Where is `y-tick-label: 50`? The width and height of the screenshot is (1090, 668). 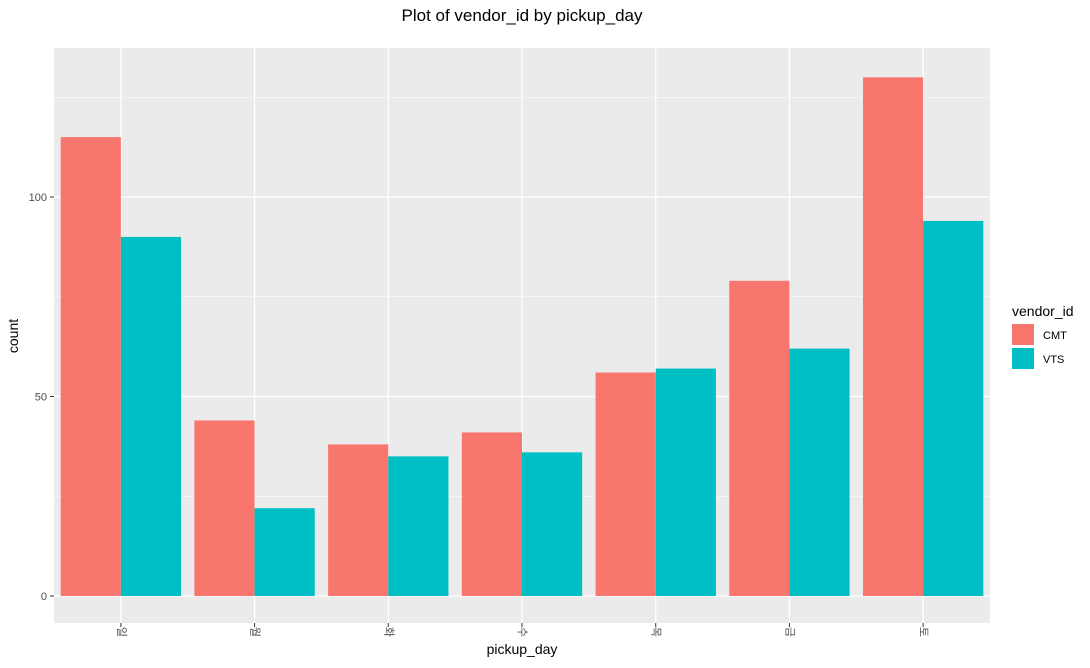
y-tick-label: 50 is located at coordinates (41, 398).